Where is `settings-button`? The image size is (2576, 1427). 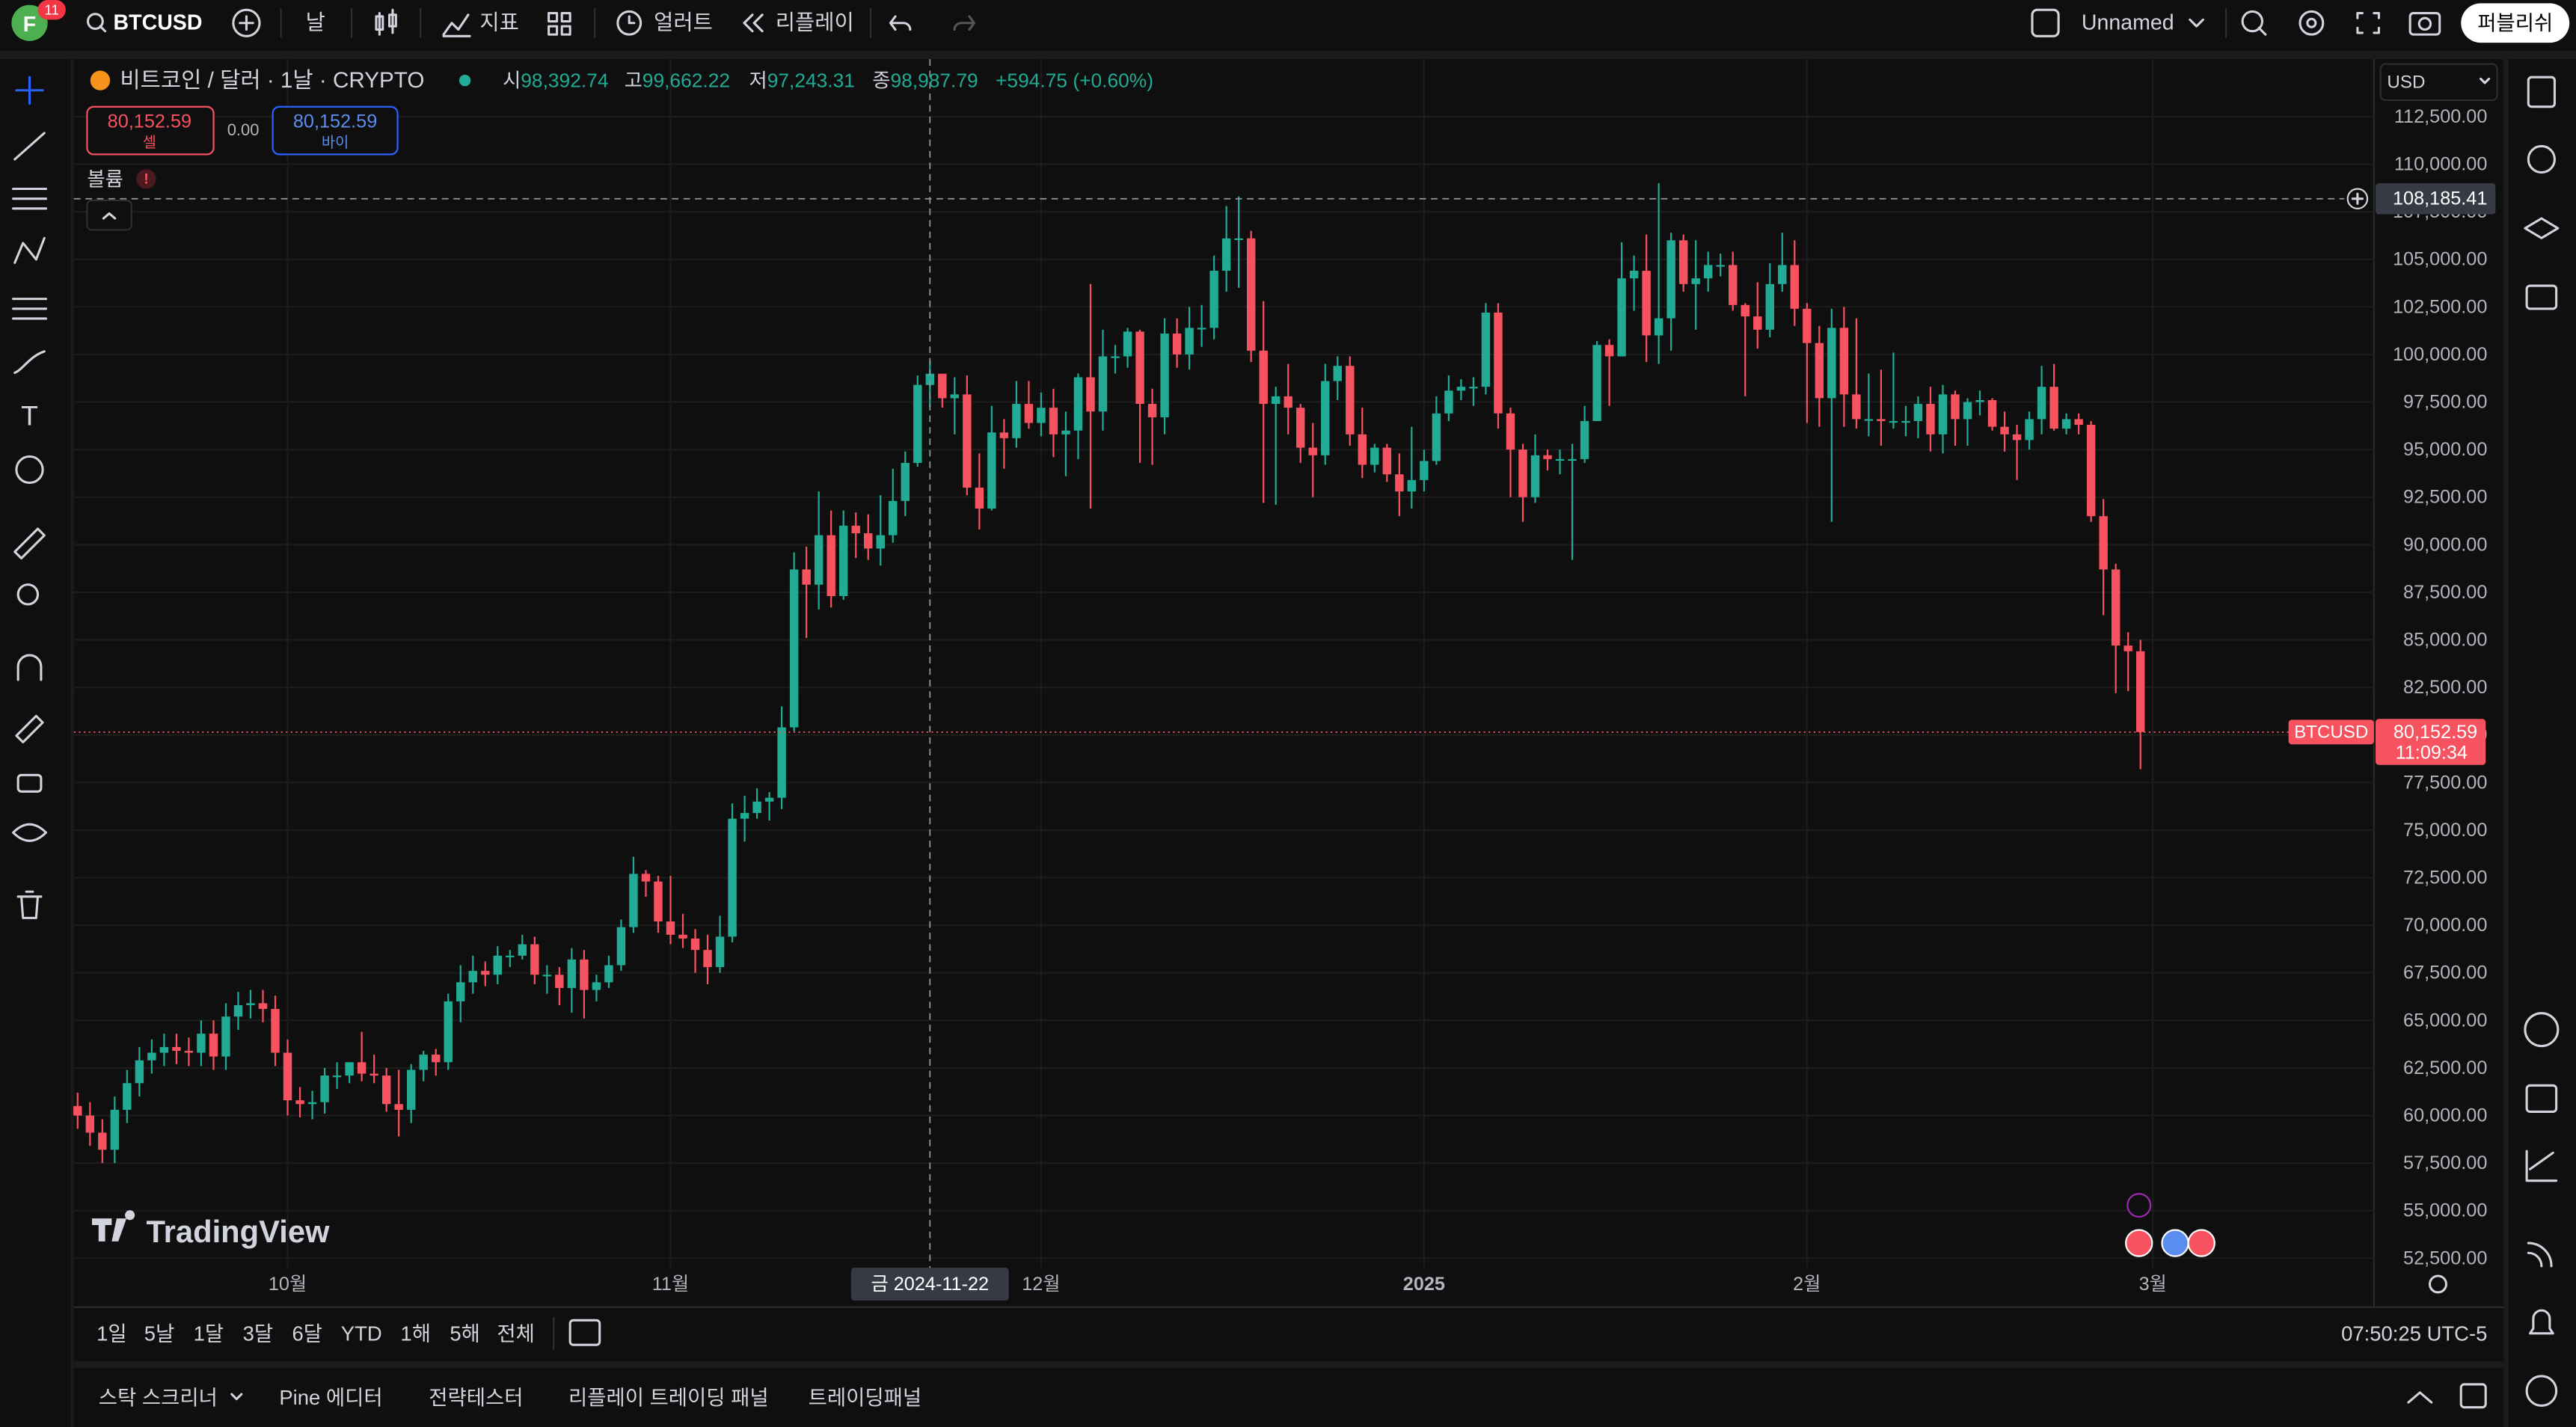 settings-button is located at coordinates (2312, 23).